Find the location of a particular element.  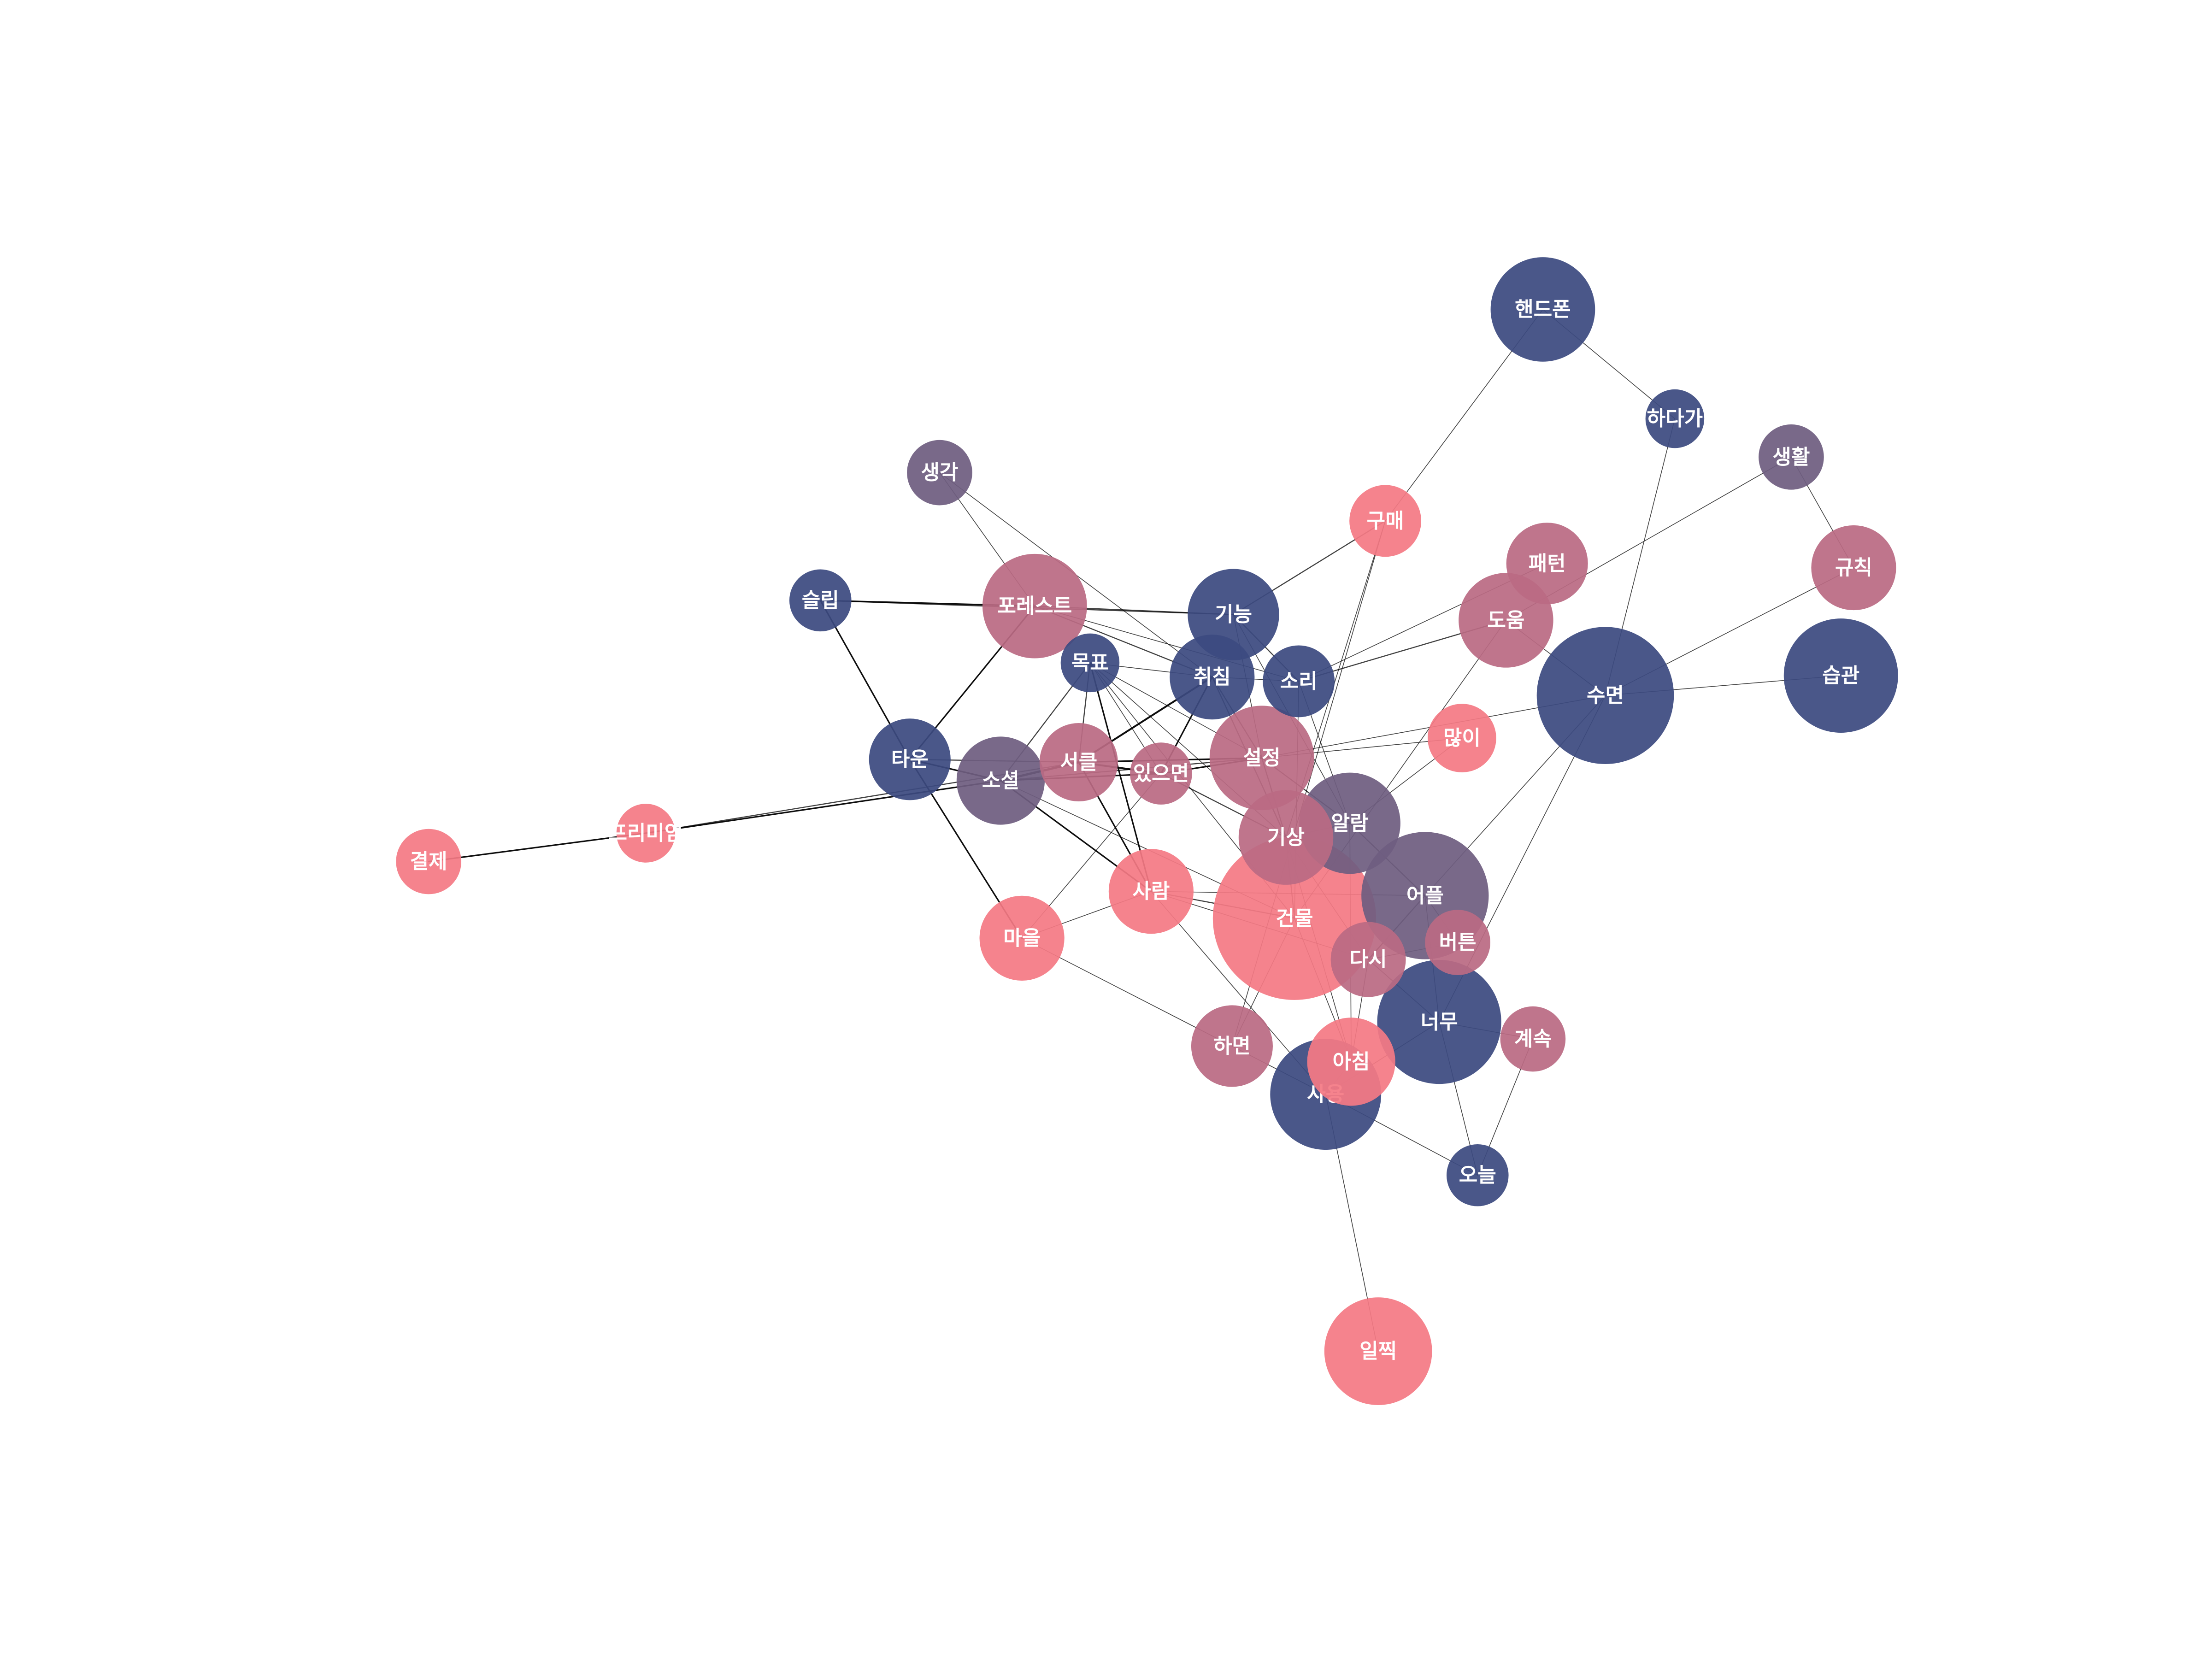

node-label: 생각 is located at coordinates (939, 472).